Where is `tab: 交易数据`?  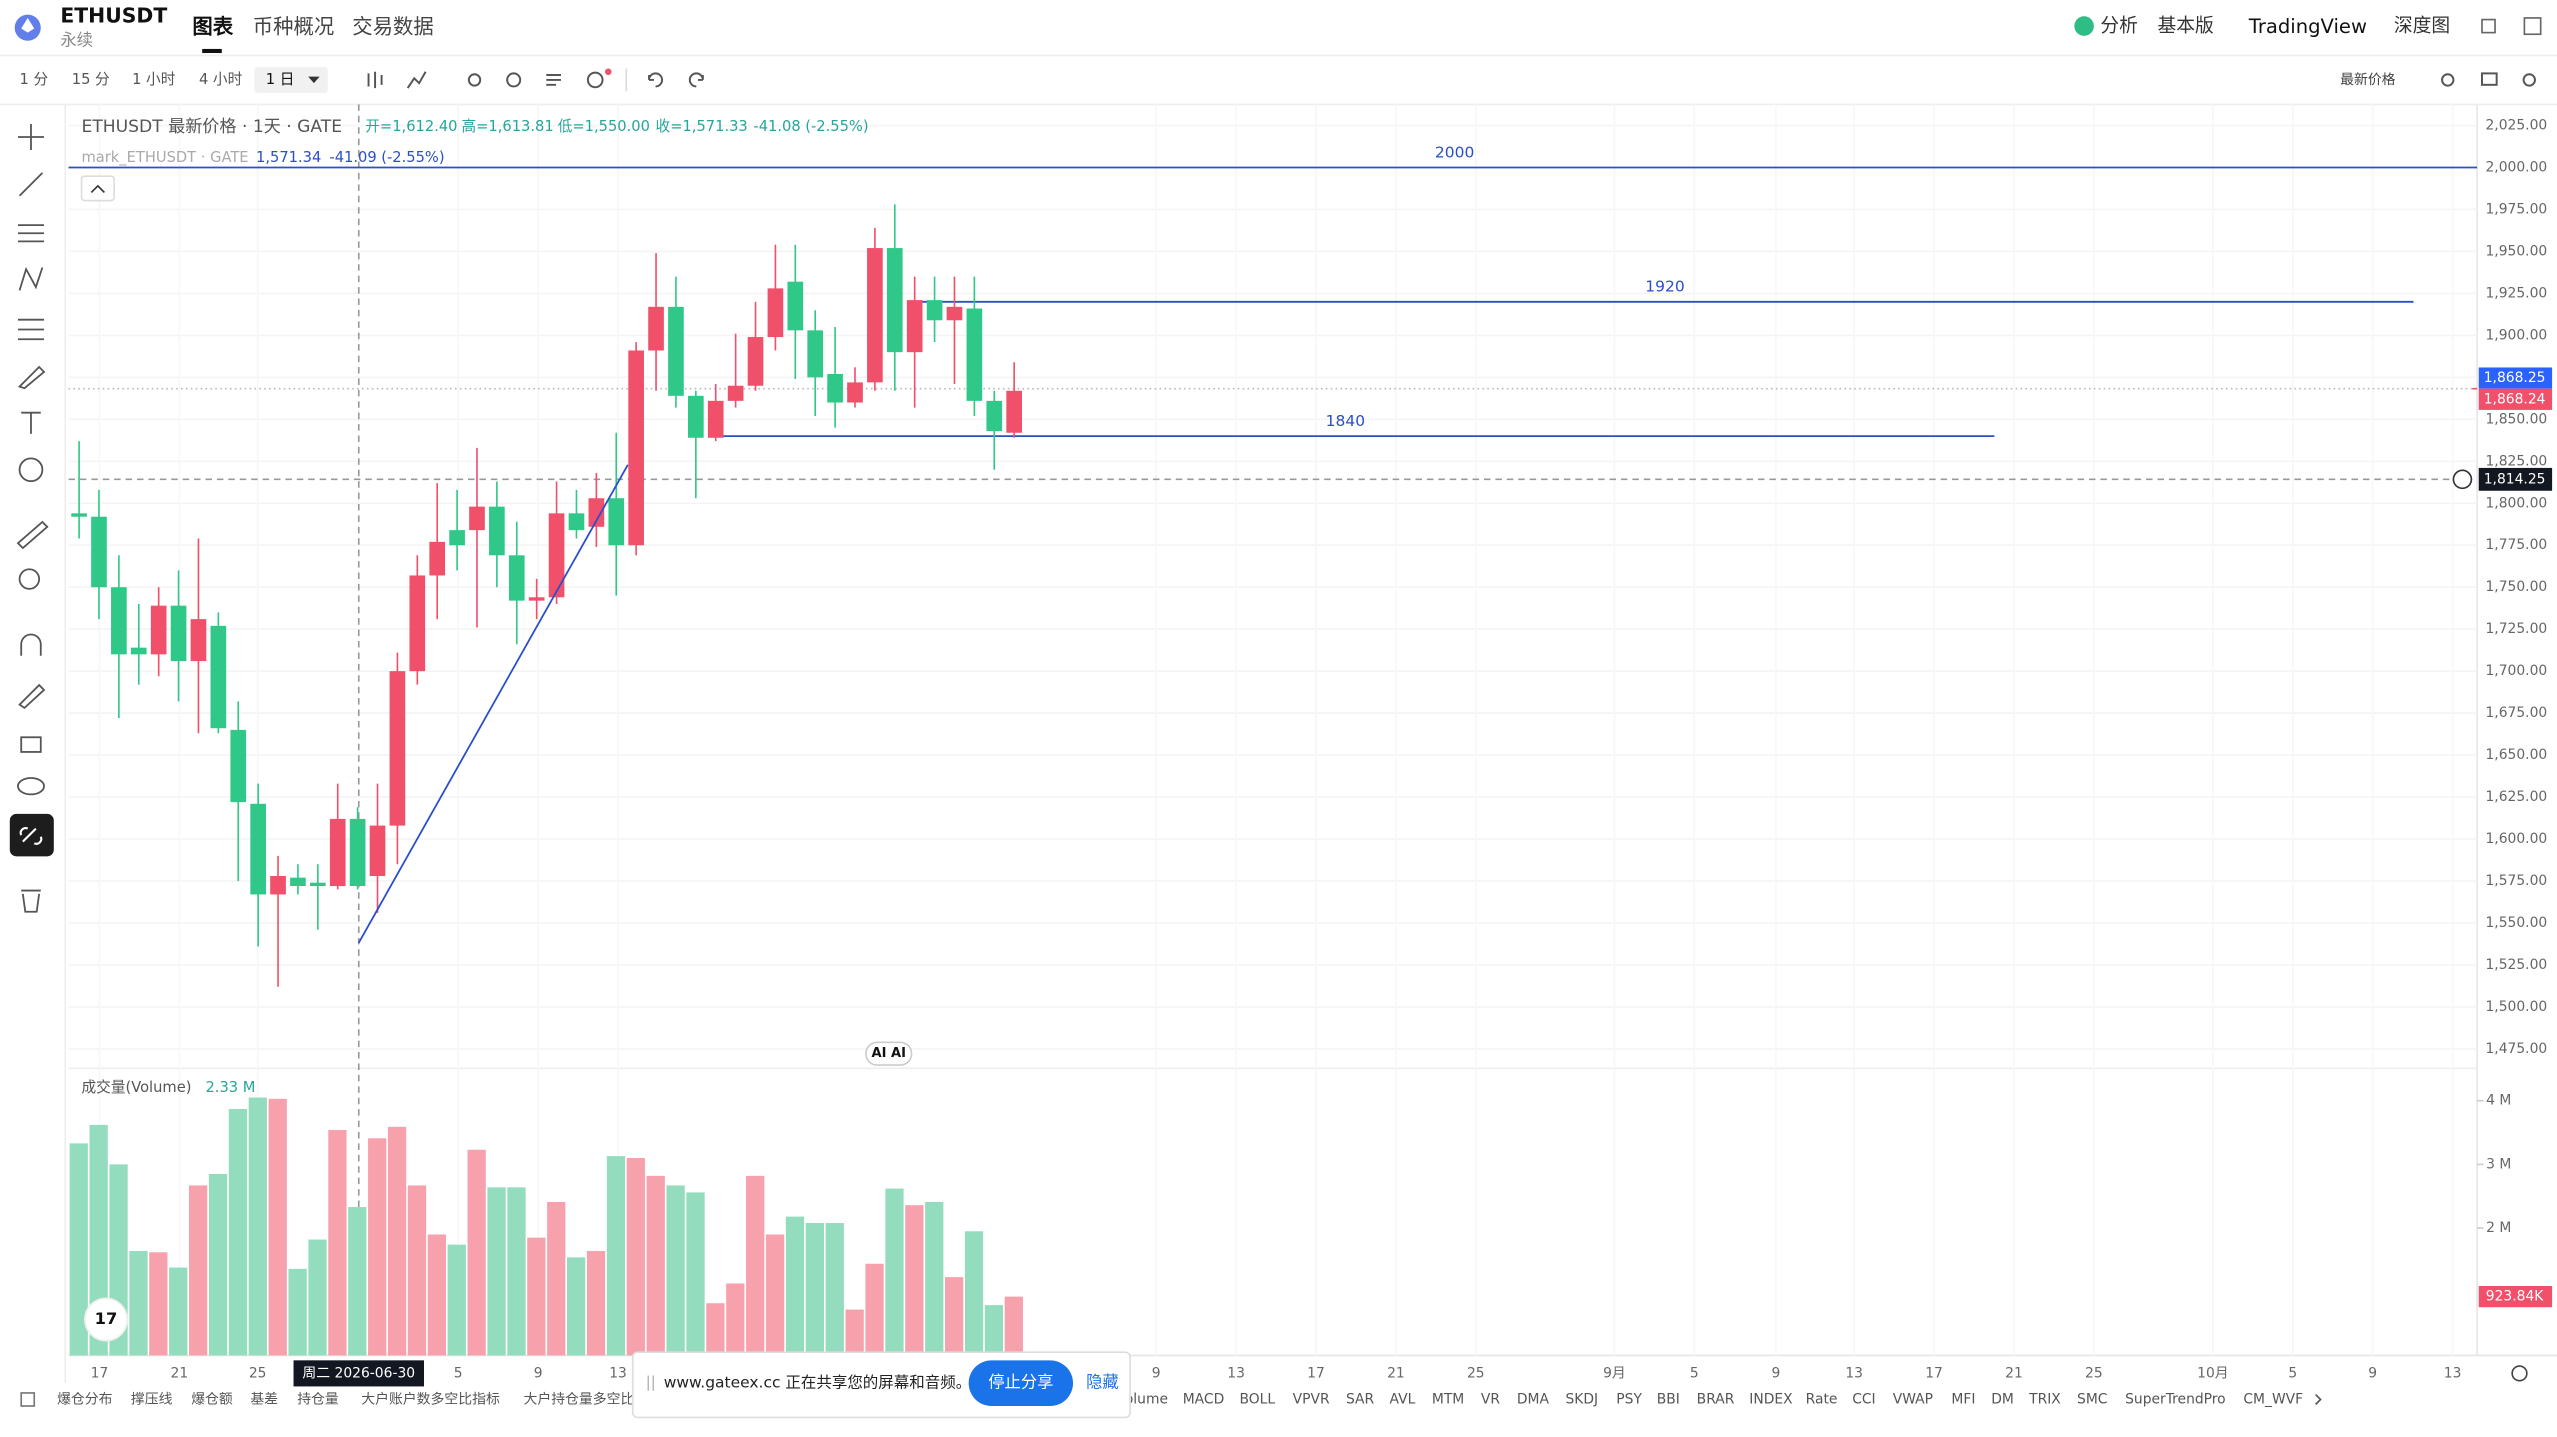 tab: 交易数据 is located at coordinates (393, 27).